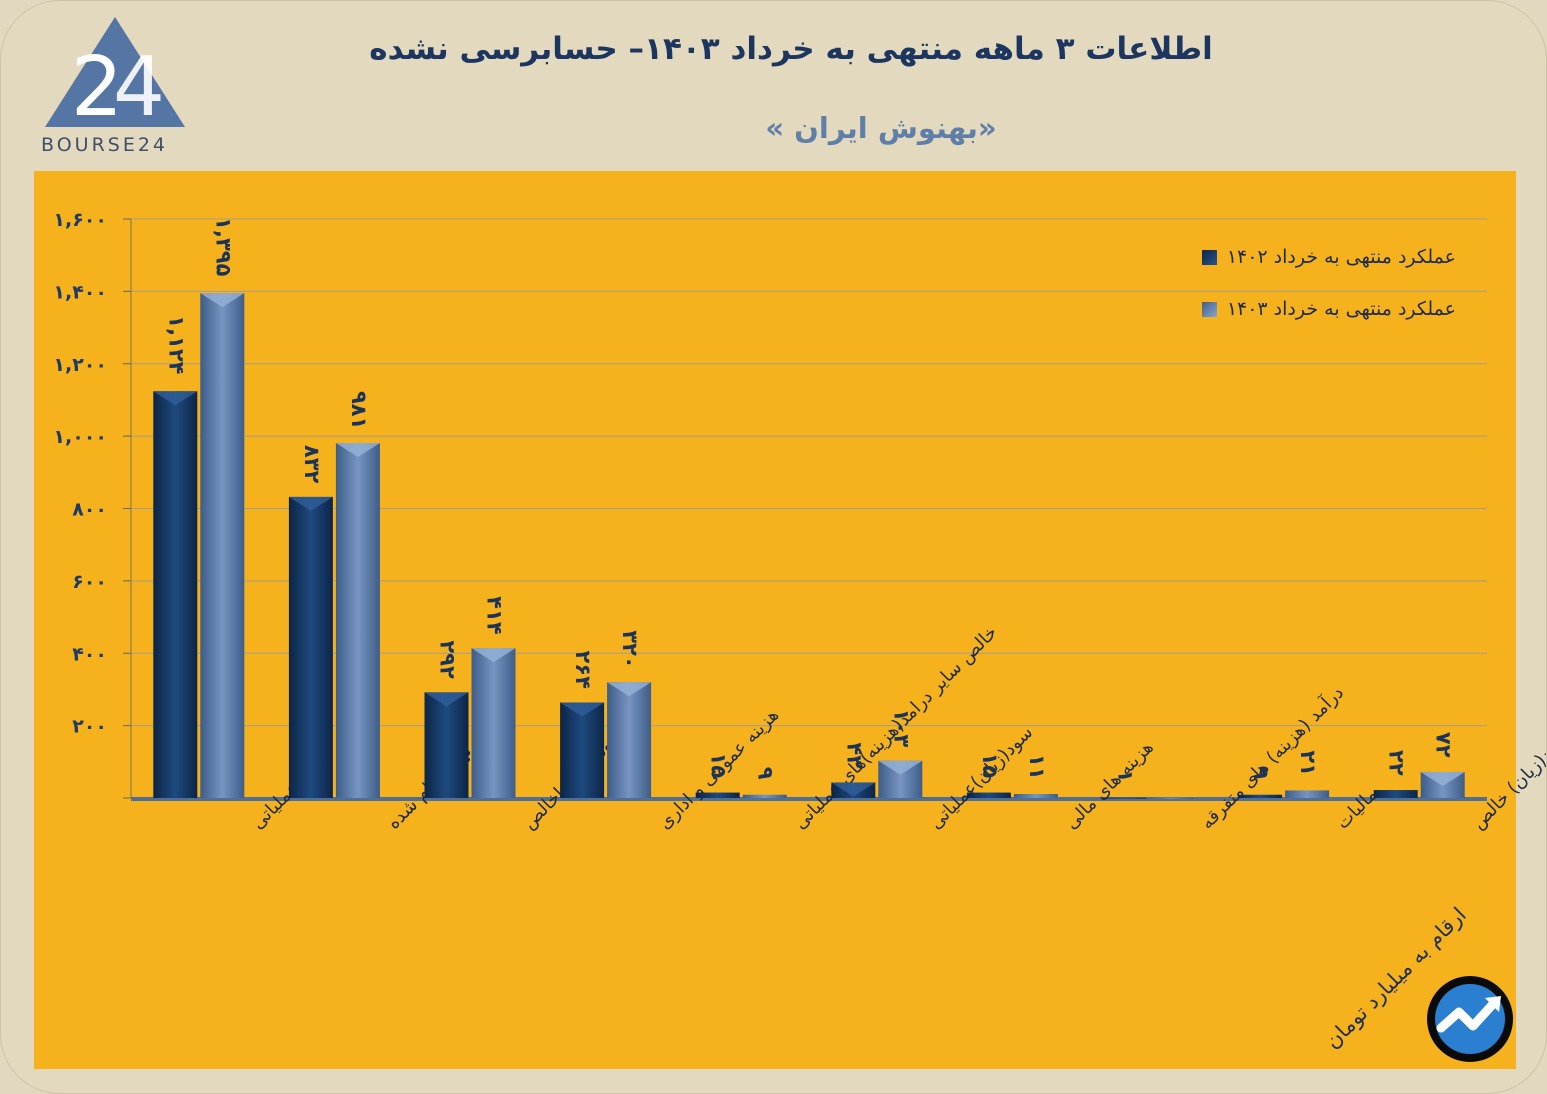 Image resolution: width=1547 pixels, height=1094 pixels. Describe the element at coordinates (176, 344) in the screenshot. I see `data-label: ۱,۱۲۴` at that location.